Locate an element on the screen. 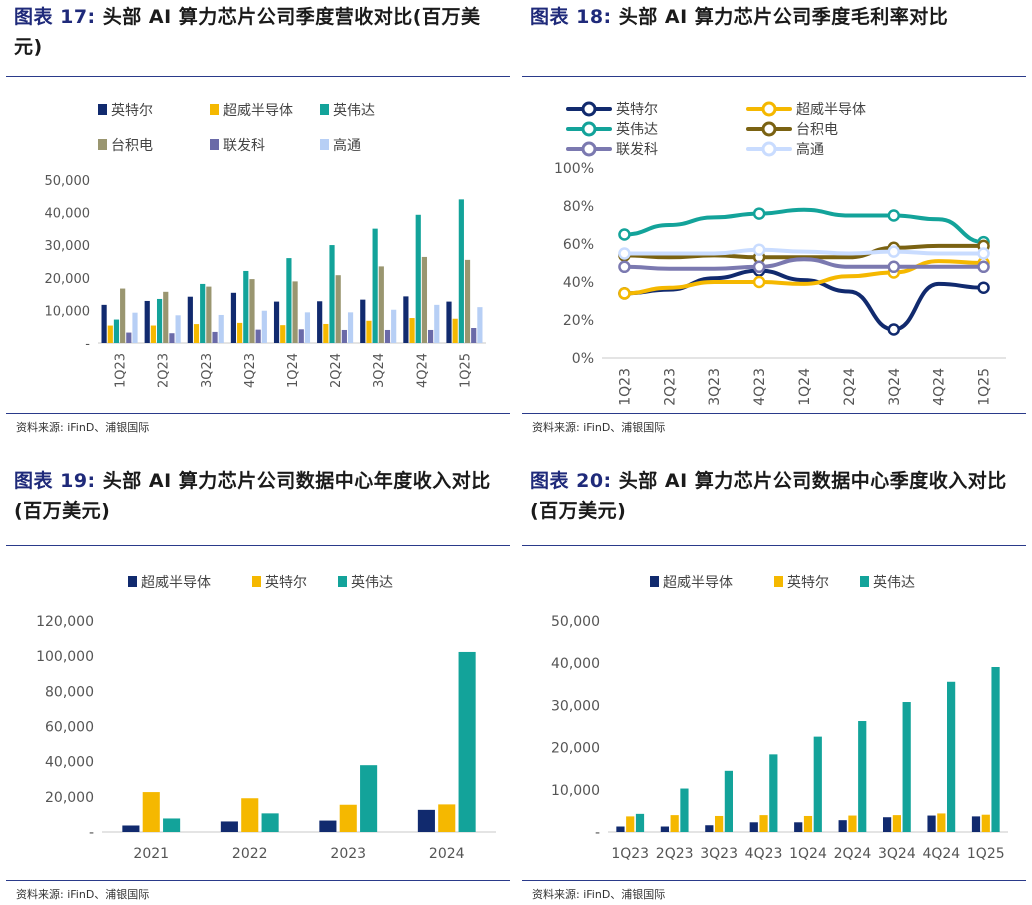 The height and width of the screenshot is (905, 1032). legend-label: 台积电 is located at coordinates (132, 146).